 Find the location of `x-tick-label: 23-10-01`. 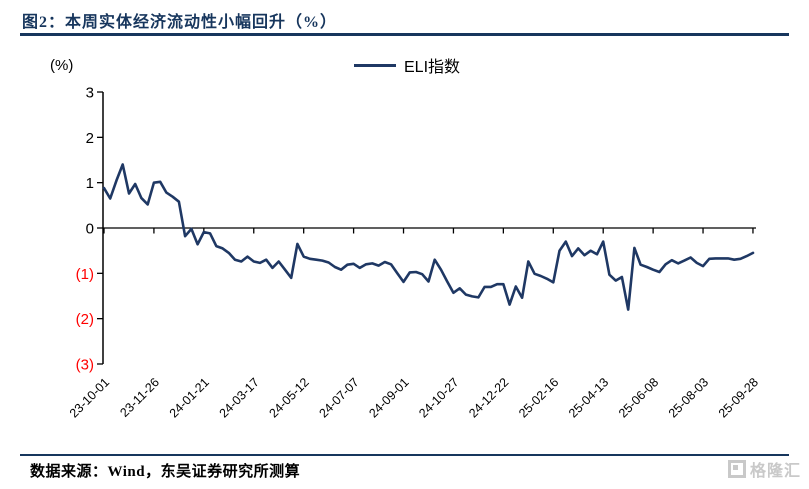

x-tick-label: 23-10-01 is located at coordinates (89, 397).